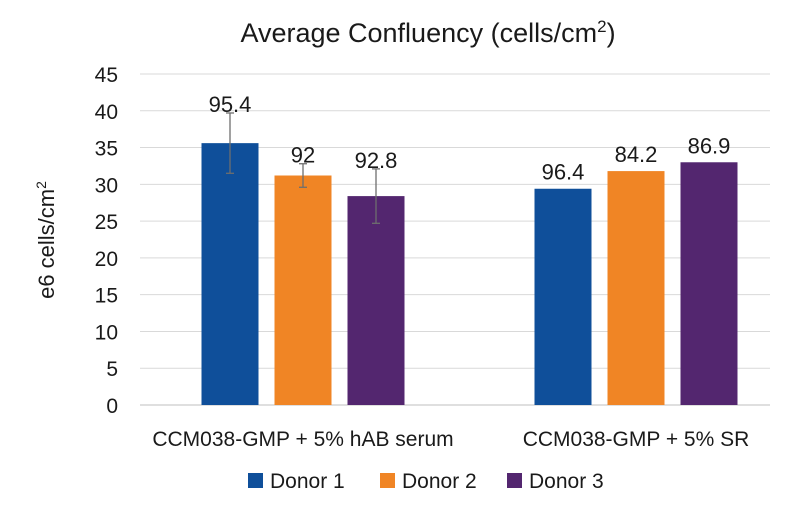  Describe the element at coordinates (112, 369) in the screenshot. I see `y-tick-label: 5` at that location.